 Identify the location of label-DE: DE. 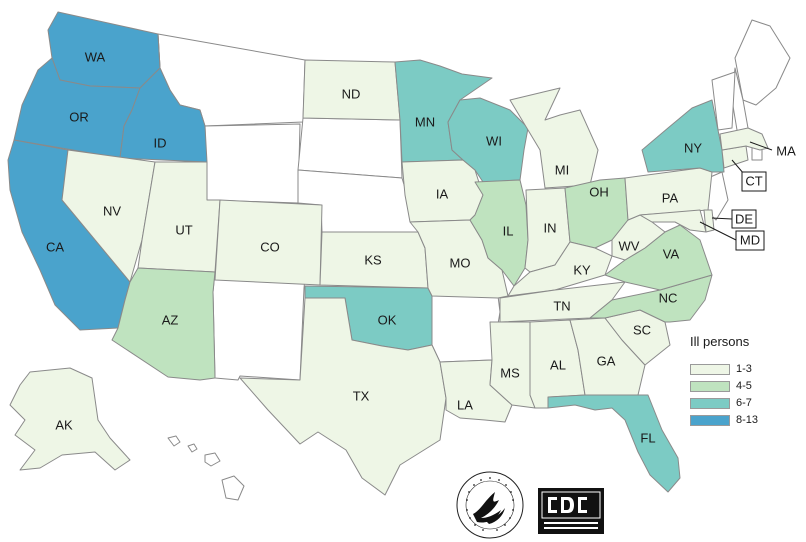
(744, 218).